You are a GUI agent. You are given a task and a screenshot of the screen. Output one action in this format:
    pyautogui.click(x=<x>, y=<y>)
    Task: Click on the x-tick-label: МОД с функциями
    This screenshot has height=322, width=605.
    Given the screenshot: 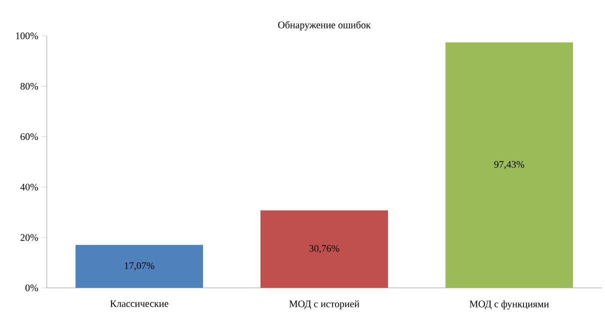 What is the action you would take?
    pyautogui.click(x=509, y=305)
    